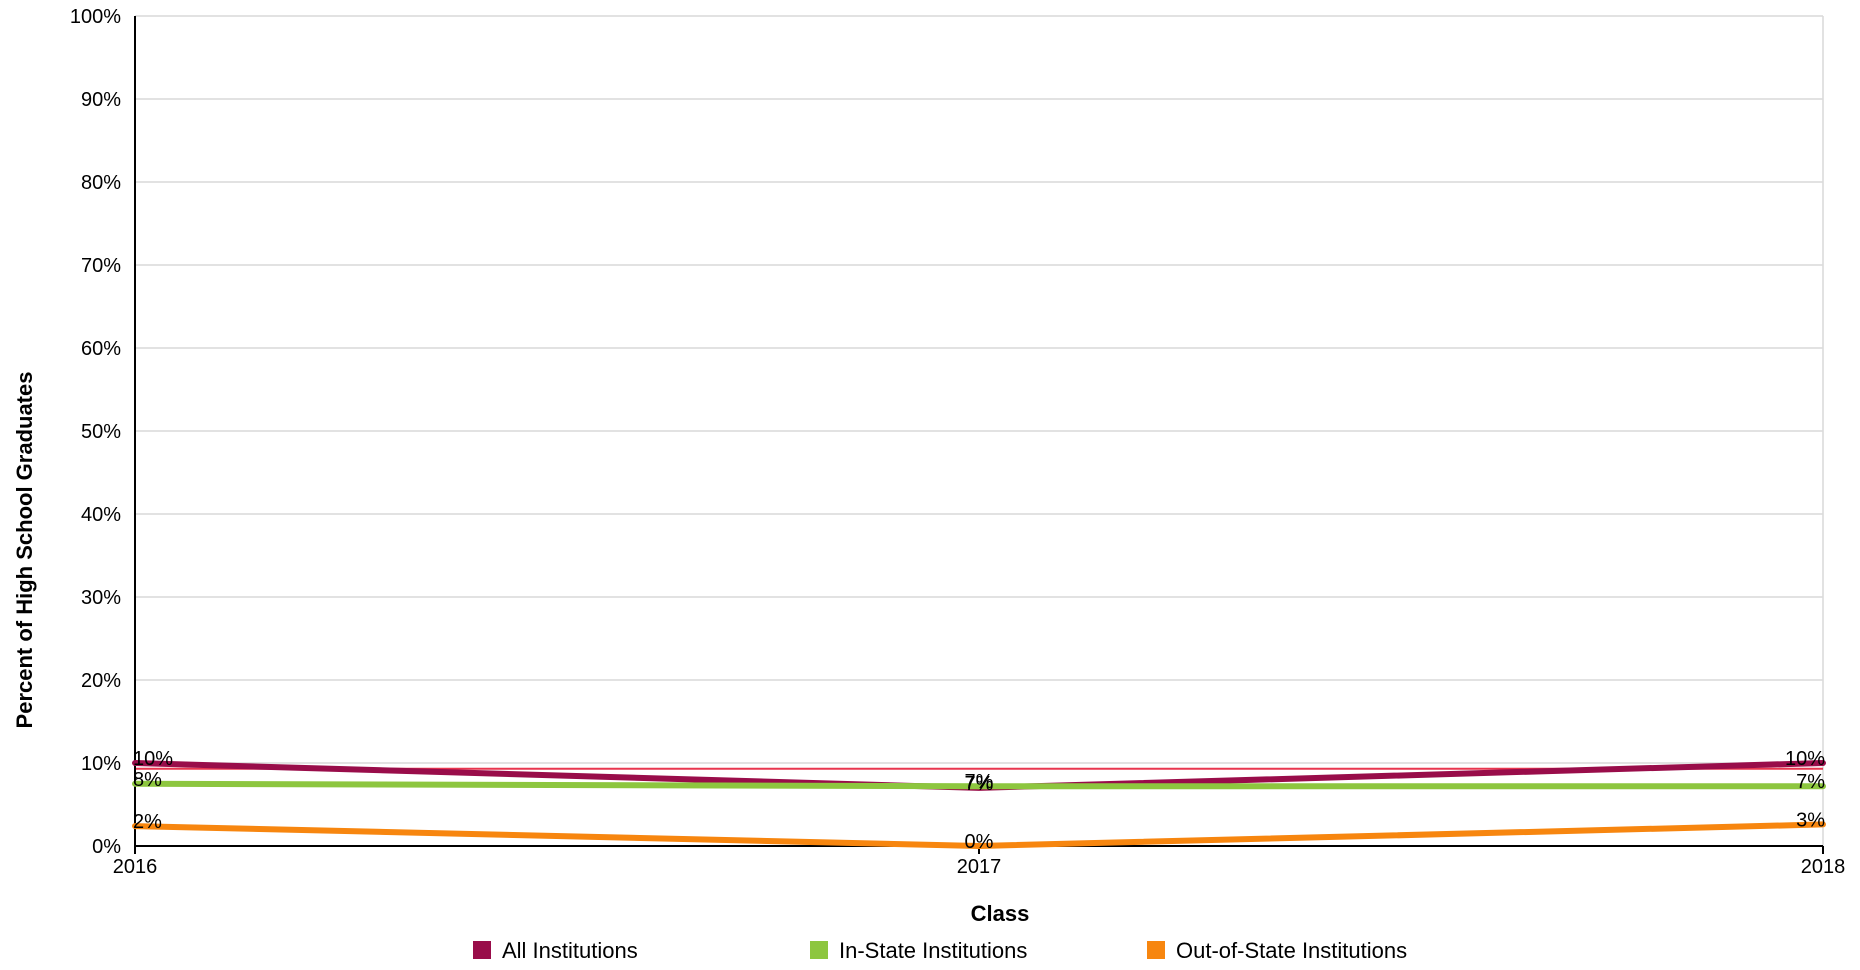 This screenshot has height=970, width=1860. Describe the element at coordinates (1810, 820) in the screenshot. I see `data-label: 3%` at that location.